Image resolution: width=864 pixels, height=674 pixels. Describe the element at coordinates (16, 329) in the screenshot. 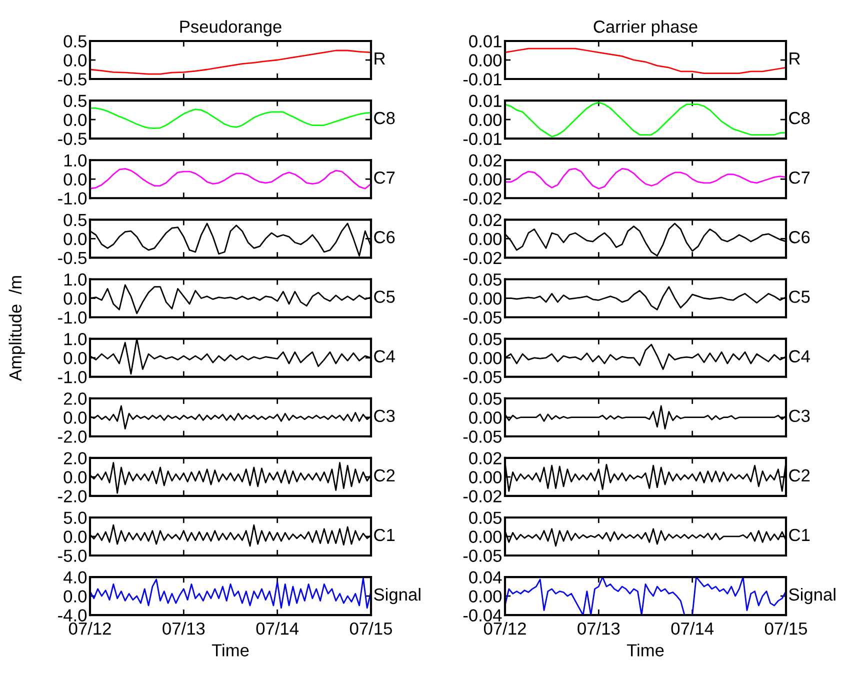

I see `y-axis-title: Amplitude /m` at that location.